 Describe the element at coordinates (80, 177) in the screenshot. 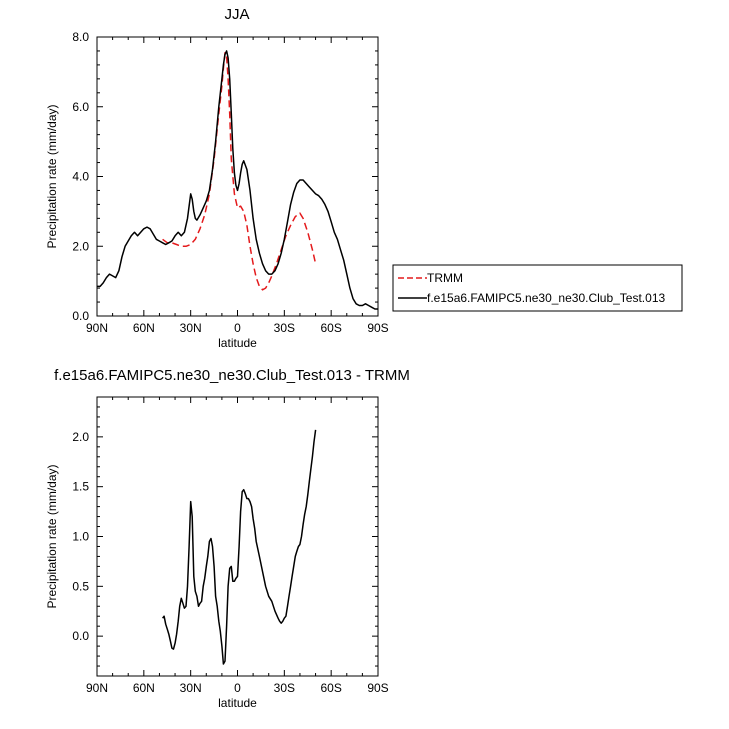

I see `y-tick-label: 4.0` at that location.